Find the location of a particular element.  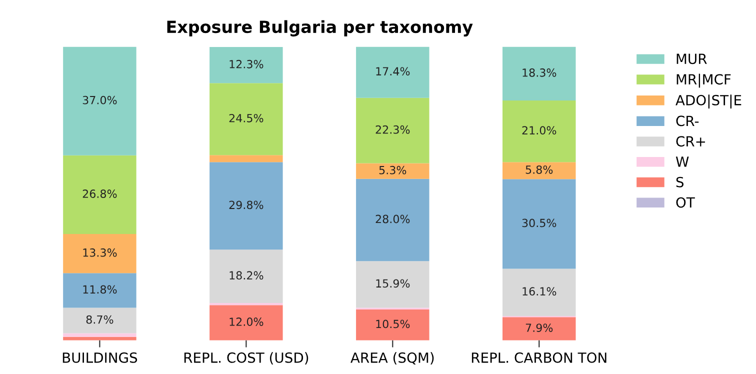

data-label: 5.3% is located at coordinates (392, 170).